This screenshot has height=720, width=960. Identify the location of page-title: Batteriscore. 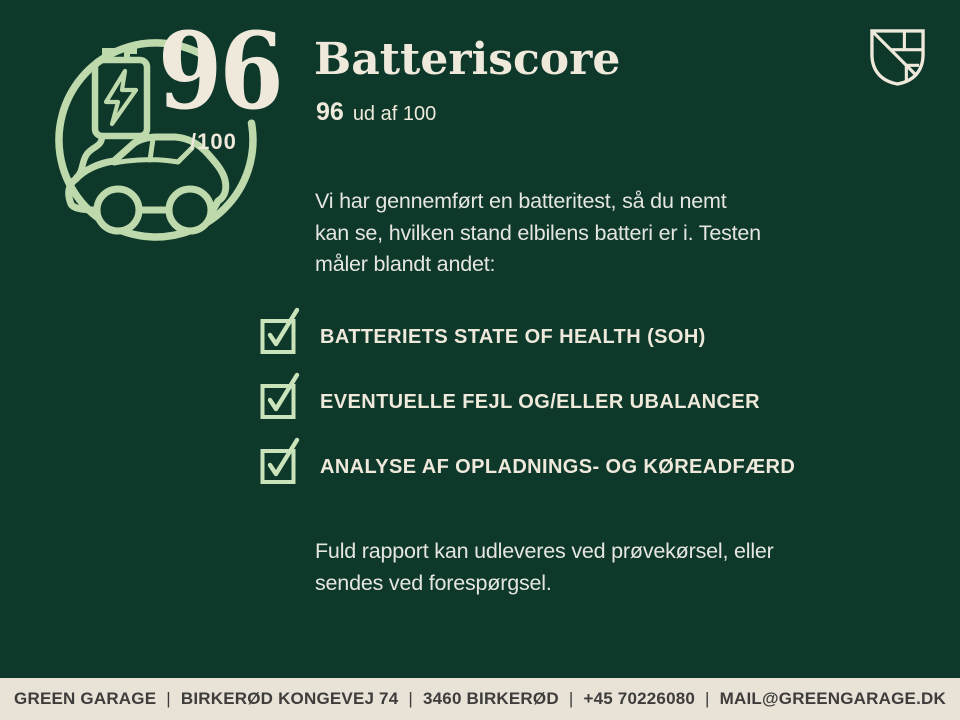
(467, 59).